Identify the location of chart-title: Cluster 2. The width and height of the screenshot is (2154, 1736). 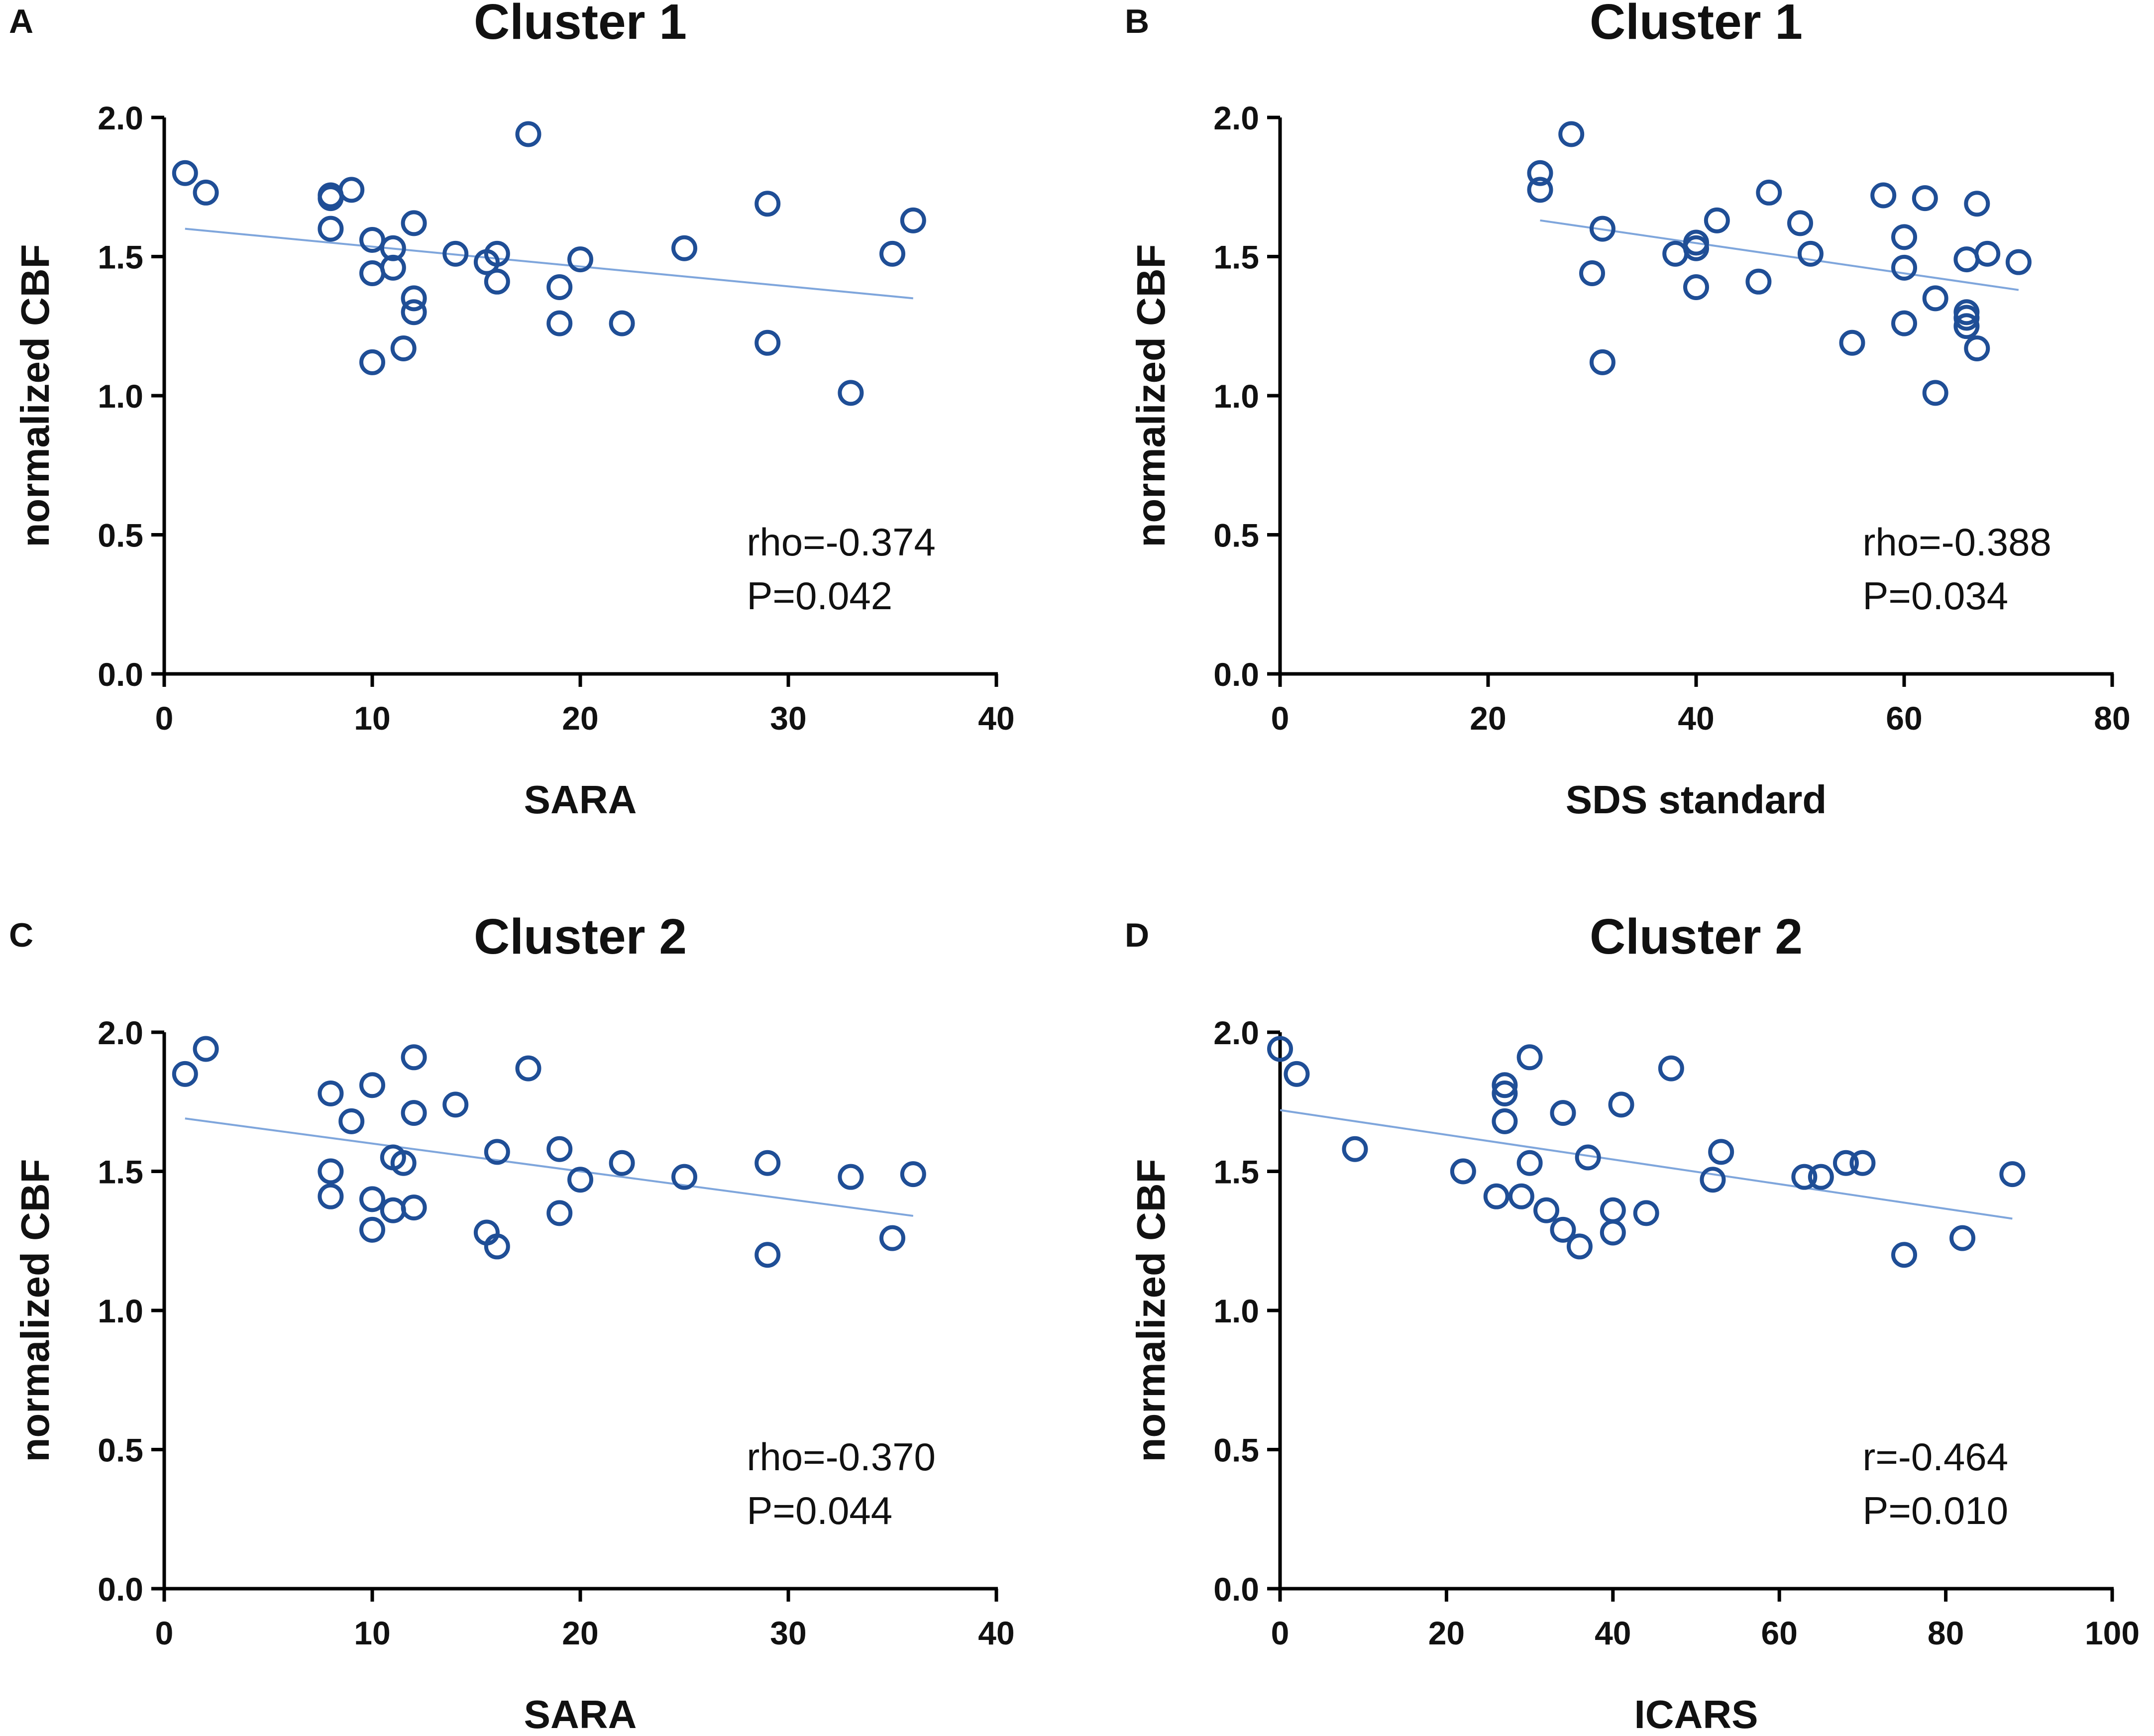
(1696, 937).